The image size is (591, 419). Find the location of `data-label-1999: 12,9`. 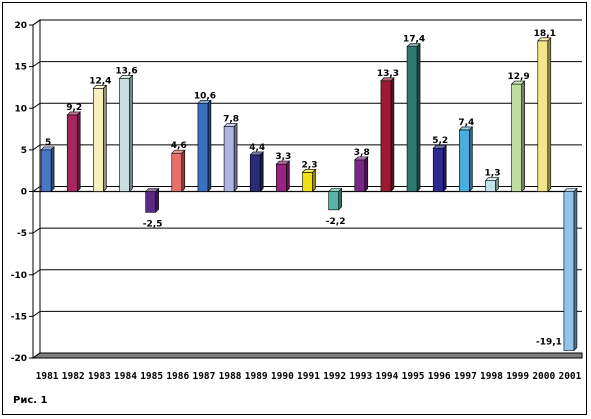

data-label-1999: 12,9 is located at coordinates (519, 77).